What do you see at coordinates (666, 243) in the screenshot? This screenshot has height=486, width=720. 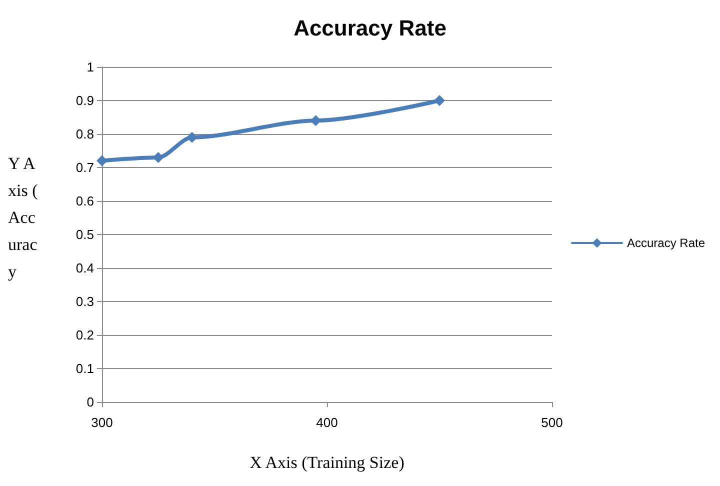 I see `legend-label: Accuracy Rate` at bounding box center [666, 243].